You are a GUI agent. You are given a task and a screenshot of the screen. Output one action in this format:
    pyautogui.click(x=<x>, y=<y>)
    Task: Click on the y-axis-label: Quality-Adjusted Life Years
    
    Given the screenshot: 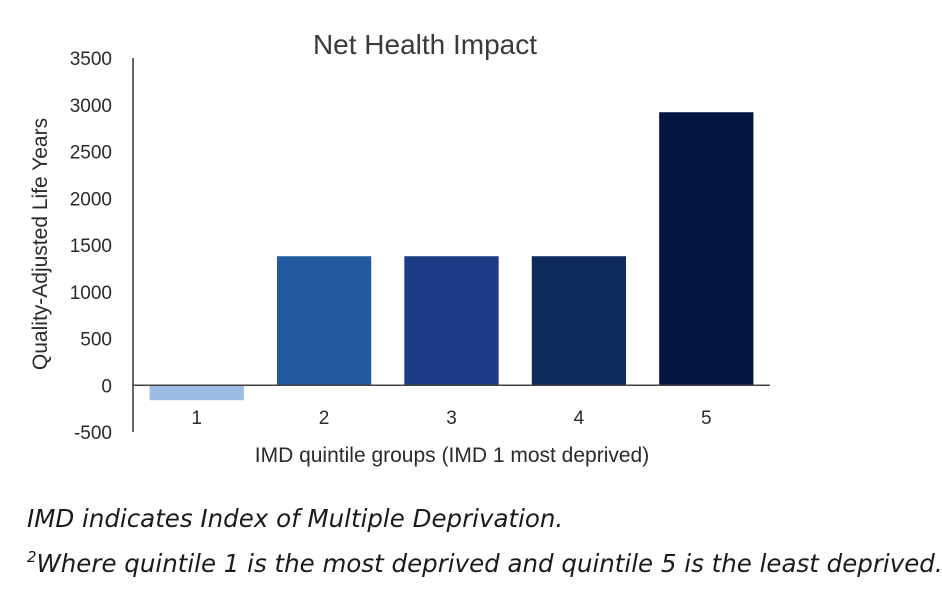 What is the action you would take?
    pyautogui.click(x=40, y=244)
    